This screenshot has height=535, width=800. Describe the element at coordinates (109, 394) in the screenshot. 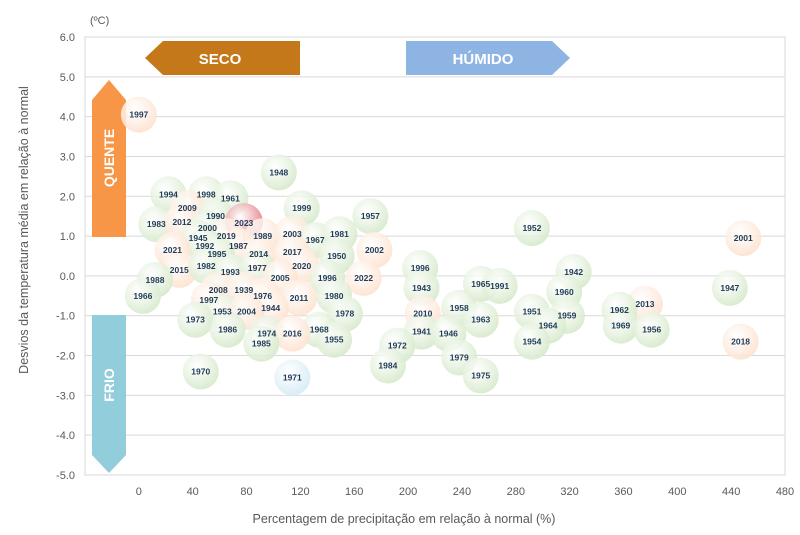

I see `frio-arrow` at that location.